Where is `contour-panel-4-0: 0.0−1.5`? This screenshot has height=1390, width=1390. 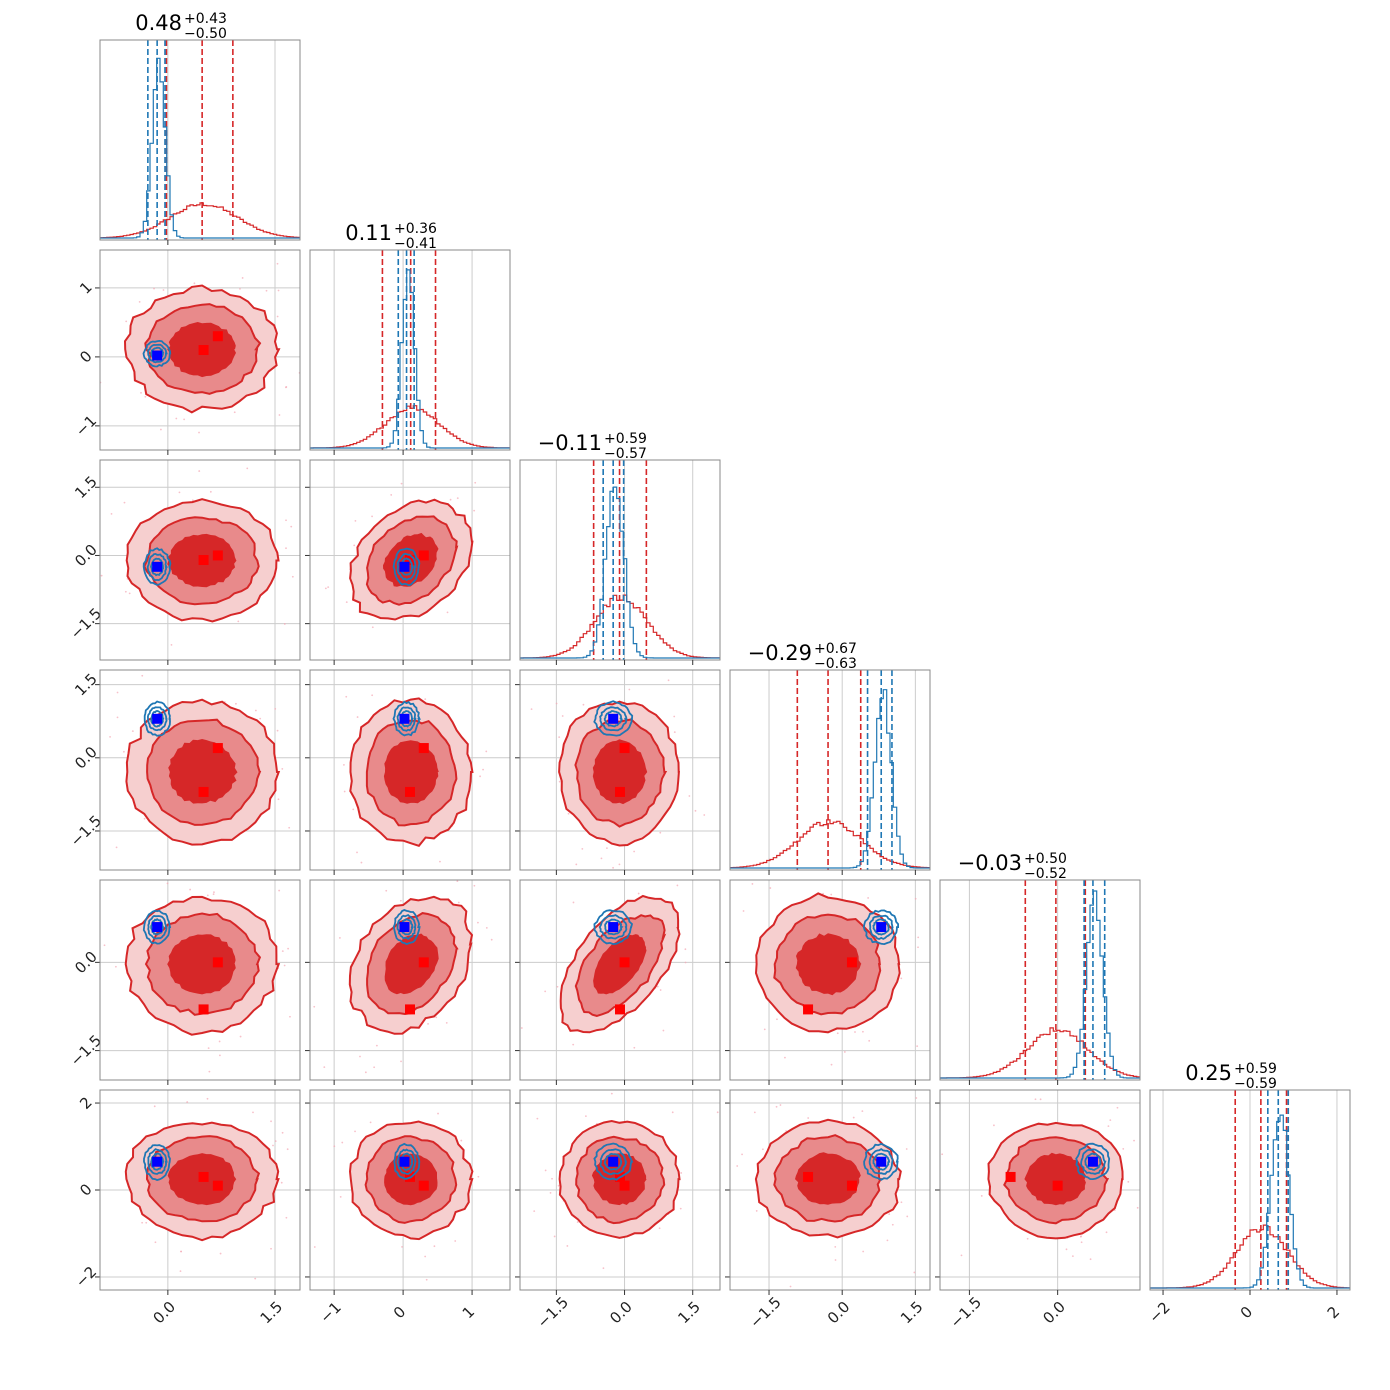
contour-panel-4-0: 0.0−1.5 is located at coordinates (184, 982).